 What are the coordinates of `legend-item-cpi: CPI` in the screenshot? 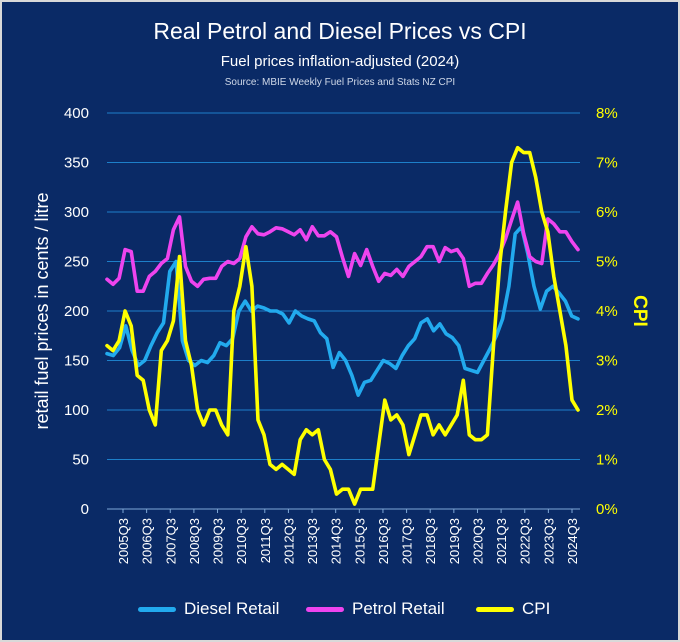 It's located at (513, 609).